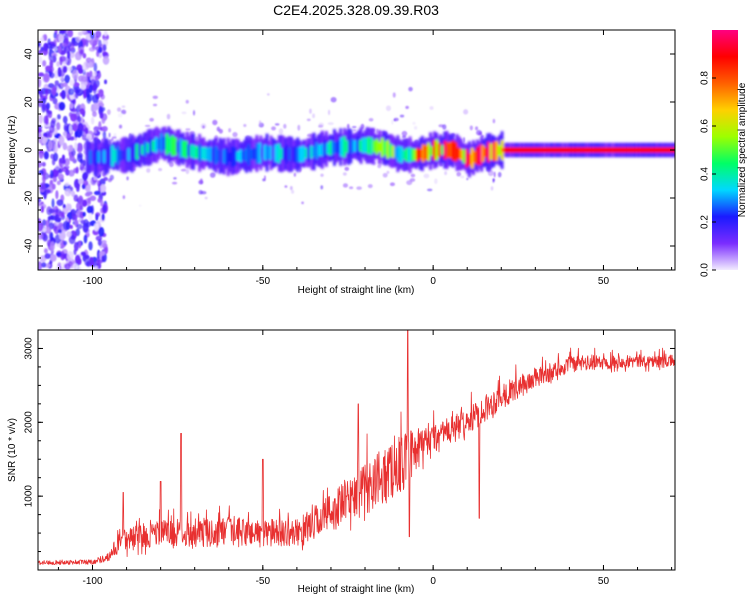  Describe the element at coordinates (433, 281) in the screenshot. I see `spectrogram-x-tick-label: 0` at that location.